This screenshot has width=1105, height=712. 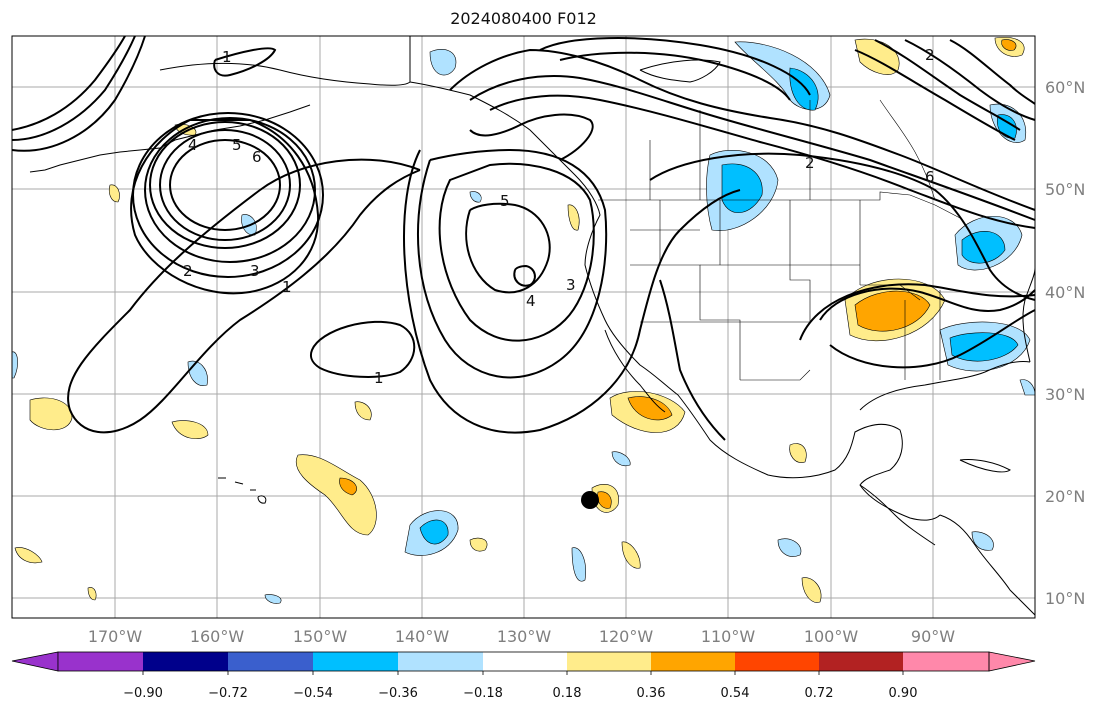 I want to click on political-borders, so click(x=779, y=240).